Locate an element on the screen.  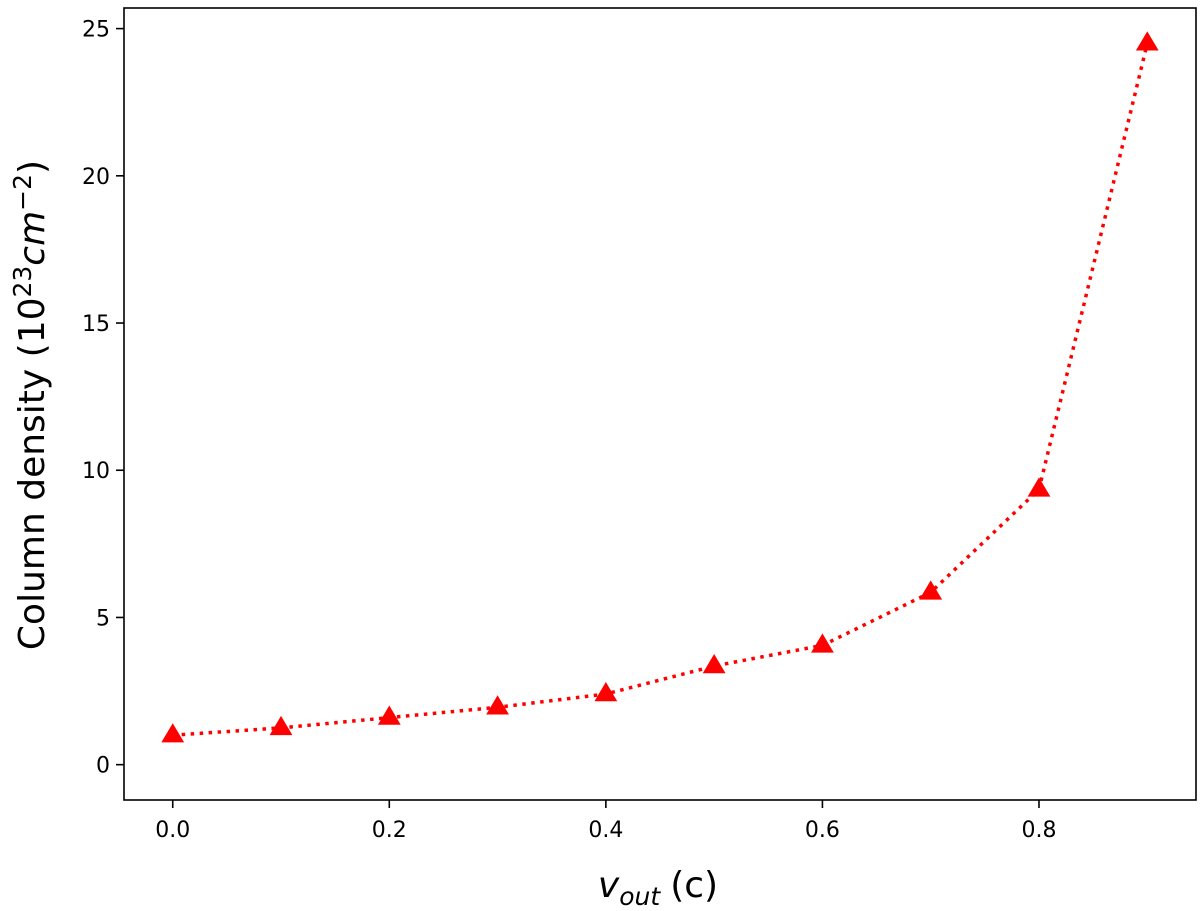
x-tick-label: 0.0 is located at coordinates (172, 830).